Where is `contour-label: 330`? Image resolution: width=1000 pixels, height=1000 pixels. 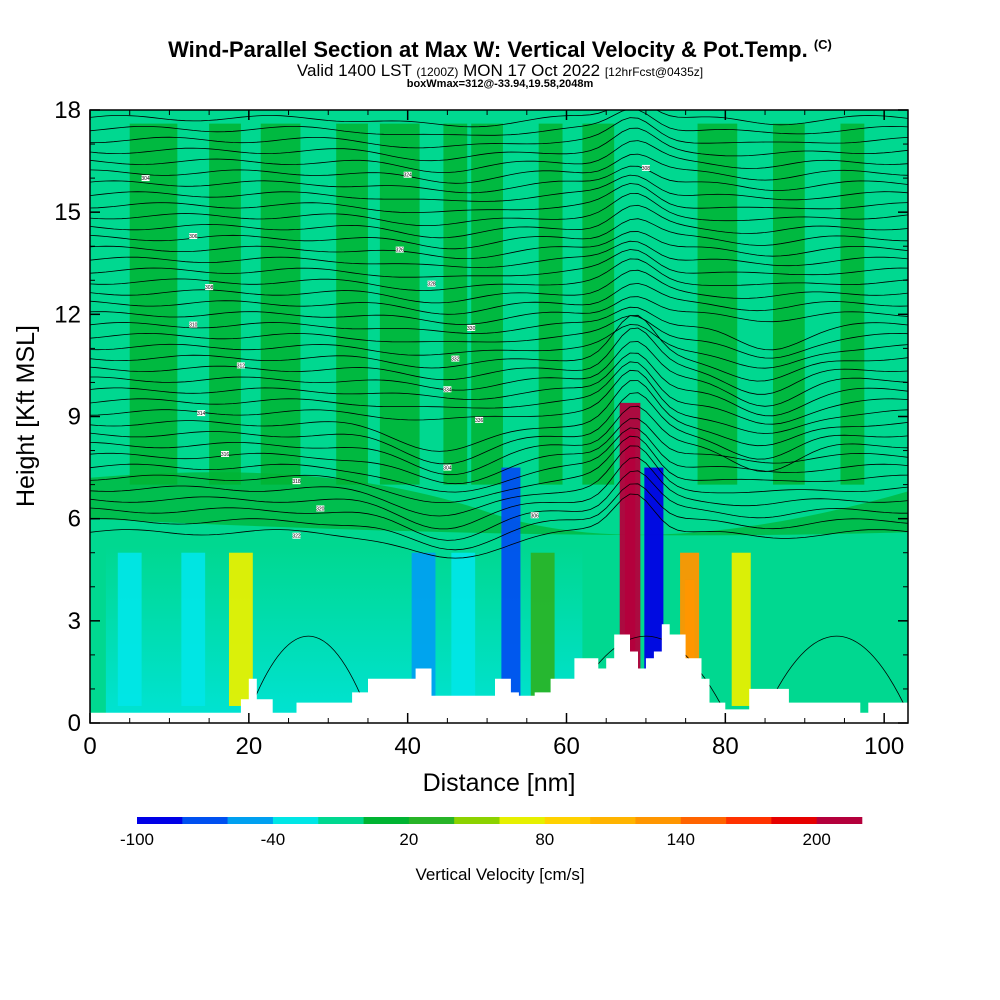
contour-label: 330 is located at coordinates (471, 328).